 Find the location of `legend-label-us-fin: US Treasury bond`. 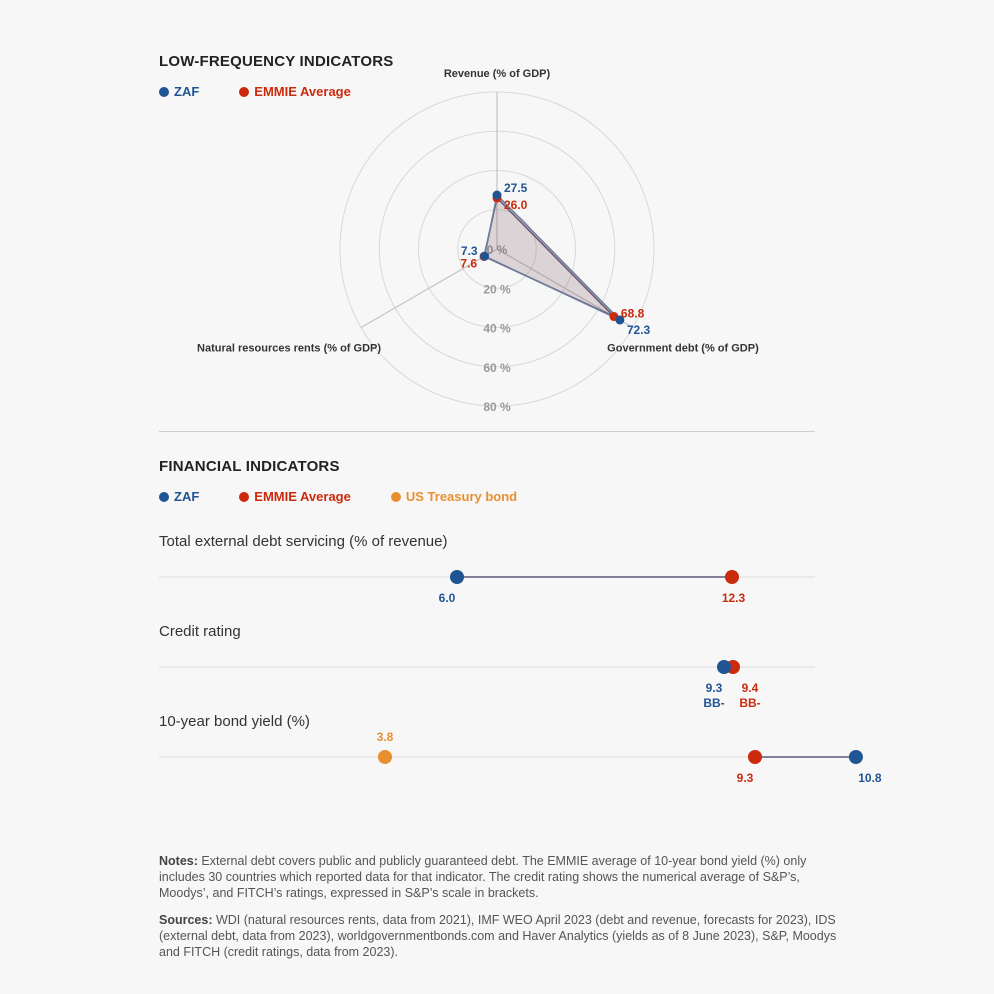

legend-label-us-fin: US Treasury bond is located at coordinates (461, 496).